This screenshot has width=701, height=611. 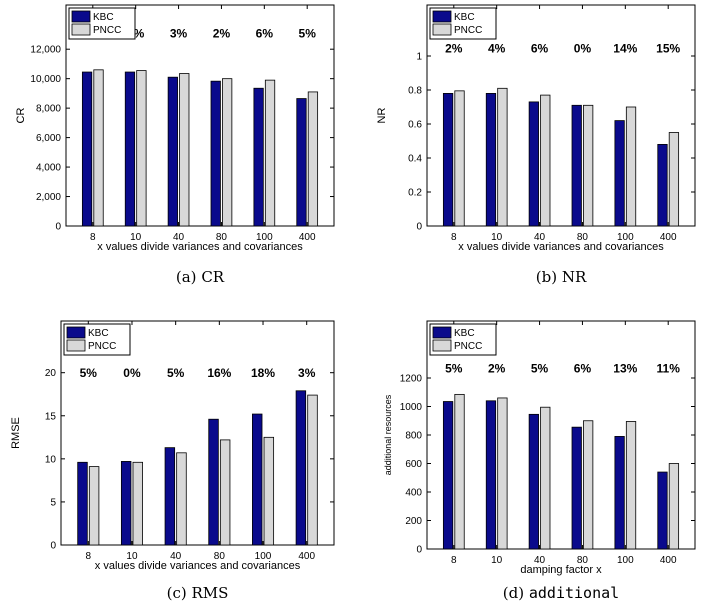 I want to click on y-tick-label: 15, so click(x=51, y=416).